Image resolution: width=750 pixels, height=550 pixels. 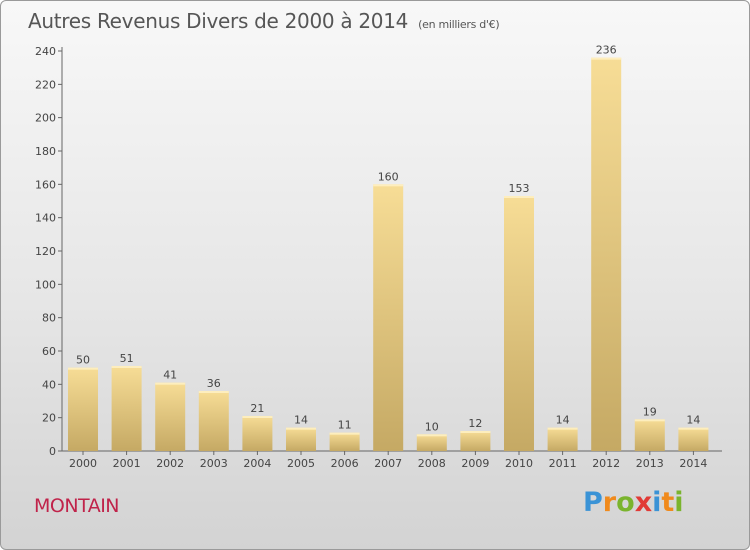 What do you see at coordinates (563, 463) in the screenshot?
I see `x-tick-label: 2011` at bounding box center [563, 463].